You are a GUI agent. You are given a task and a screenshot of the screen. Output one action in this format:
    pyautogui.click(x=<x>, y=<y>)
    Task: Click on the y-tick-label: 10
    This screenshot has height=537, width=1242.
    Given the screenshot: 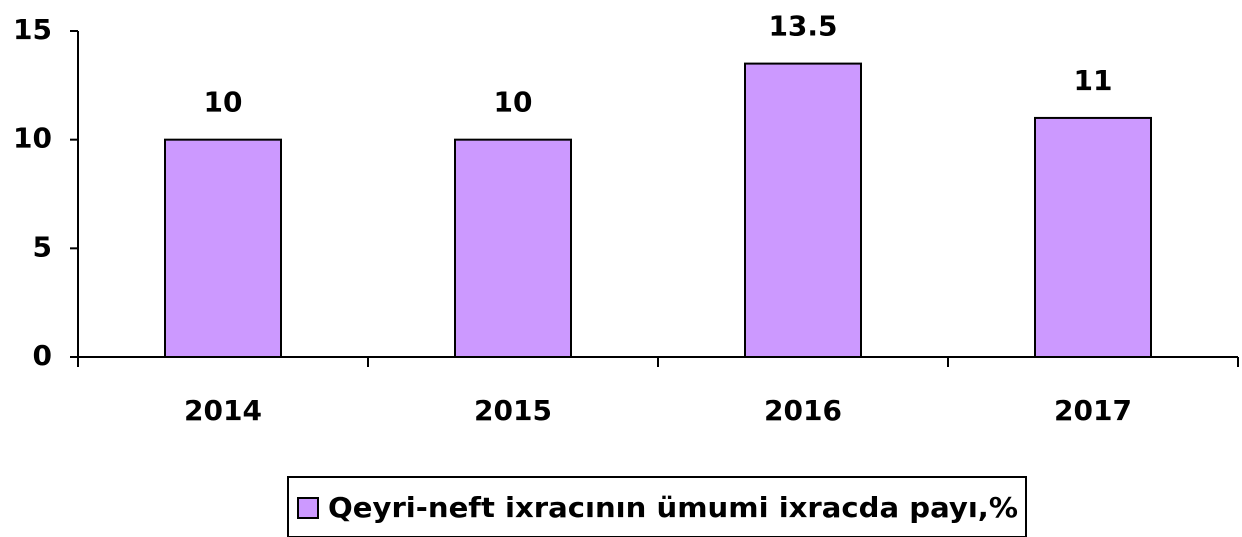 What is the action you would take?
    pyautogui.click(x=32, y=138)
    